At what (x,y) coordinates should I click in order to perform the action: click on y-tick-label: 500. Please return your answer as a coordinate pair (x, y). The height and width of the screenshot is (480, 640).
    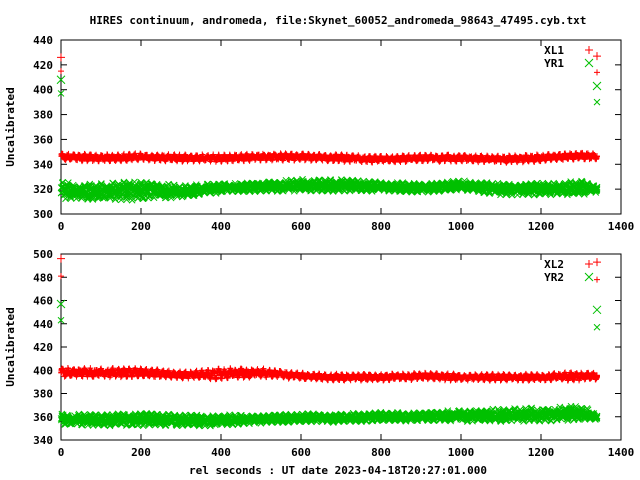
    Looking at the image, I should click on (43, 254).